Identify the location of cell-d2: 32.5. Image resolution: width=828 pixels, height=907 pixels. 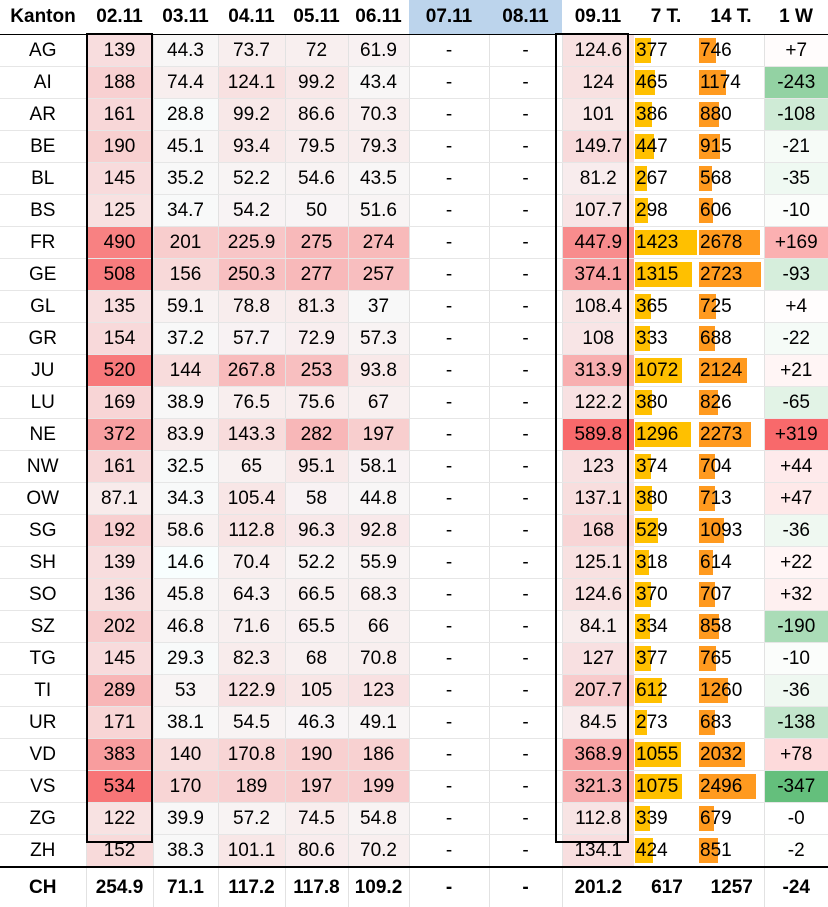
(185, 466).